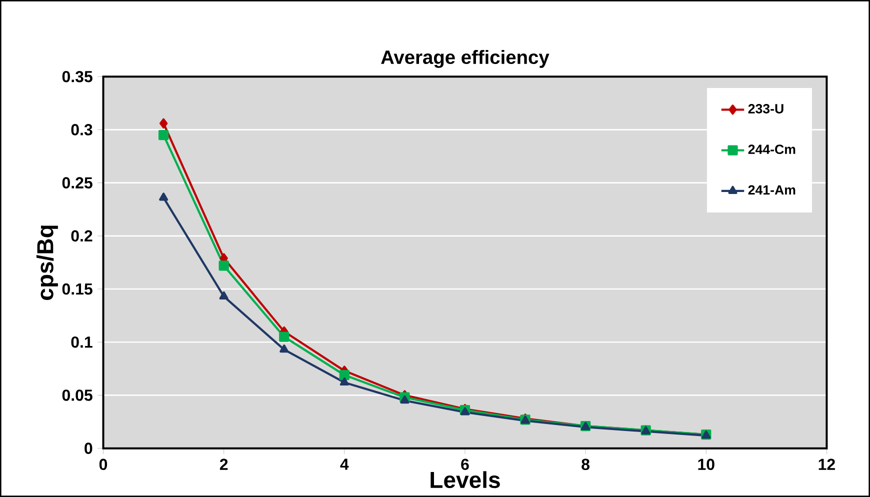 The image size is (870, 497). I want to click on y-tick-label: 0.05, so click(77, 395).